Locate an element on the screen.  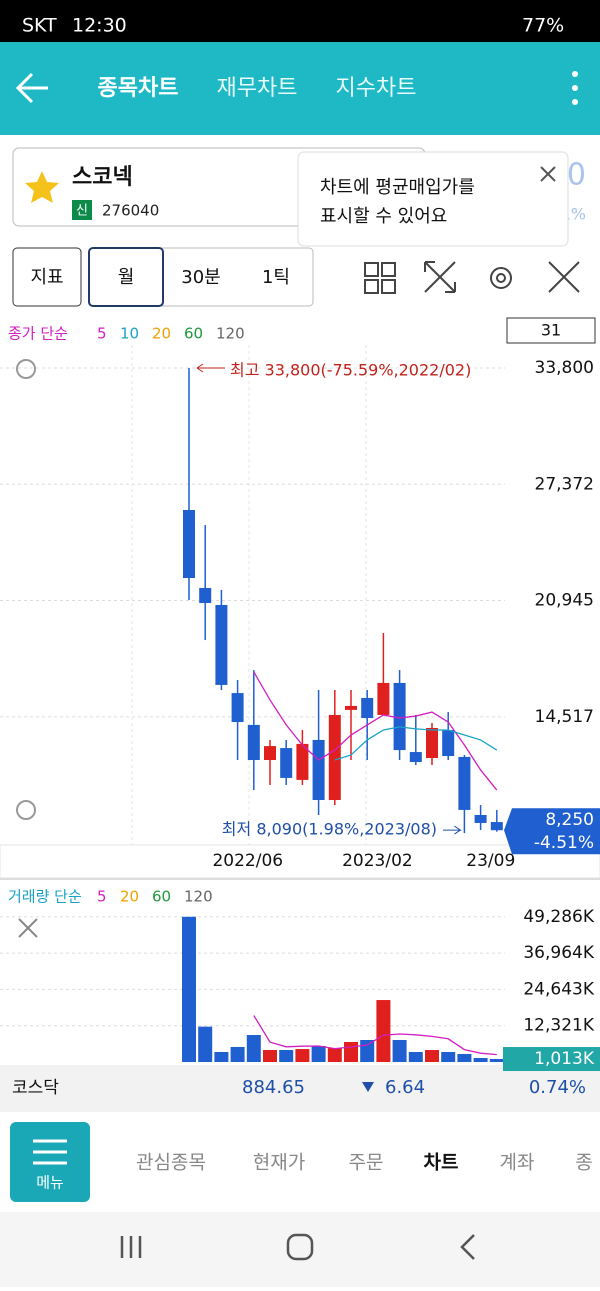
current-price: 8,250 is located at coordinates (569, 820).